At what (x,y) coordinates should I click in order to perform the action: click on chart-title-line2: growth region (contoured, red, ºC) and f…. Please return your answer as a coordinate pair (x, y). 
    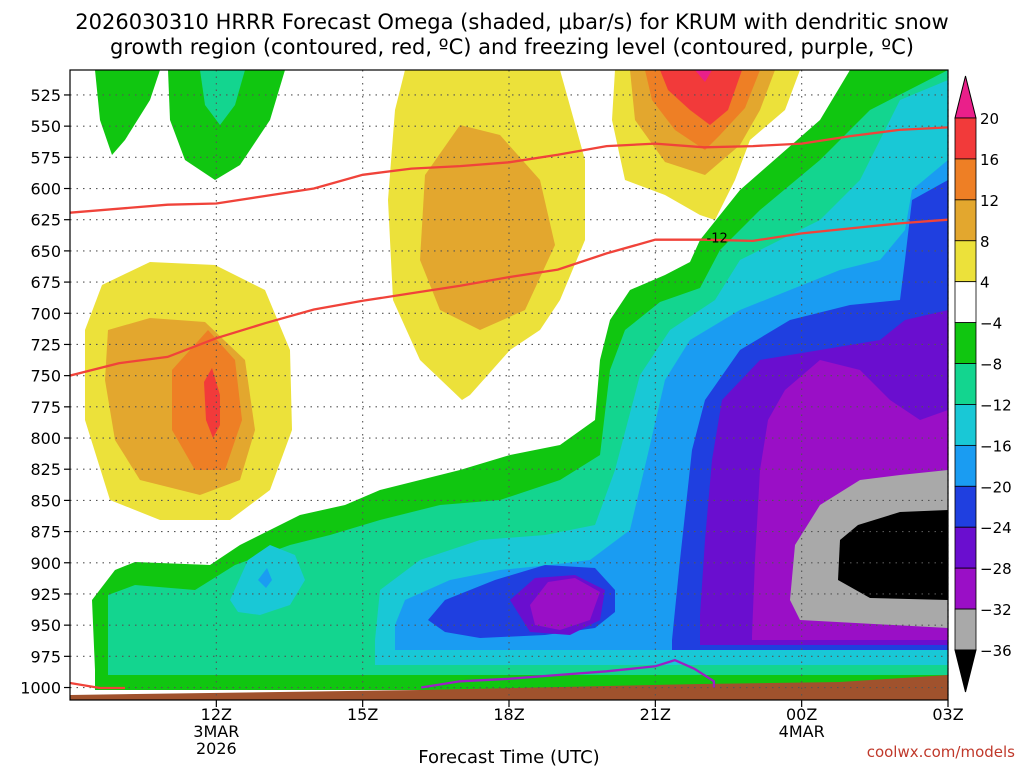
    Looking at the image, I should click on (512, 47).